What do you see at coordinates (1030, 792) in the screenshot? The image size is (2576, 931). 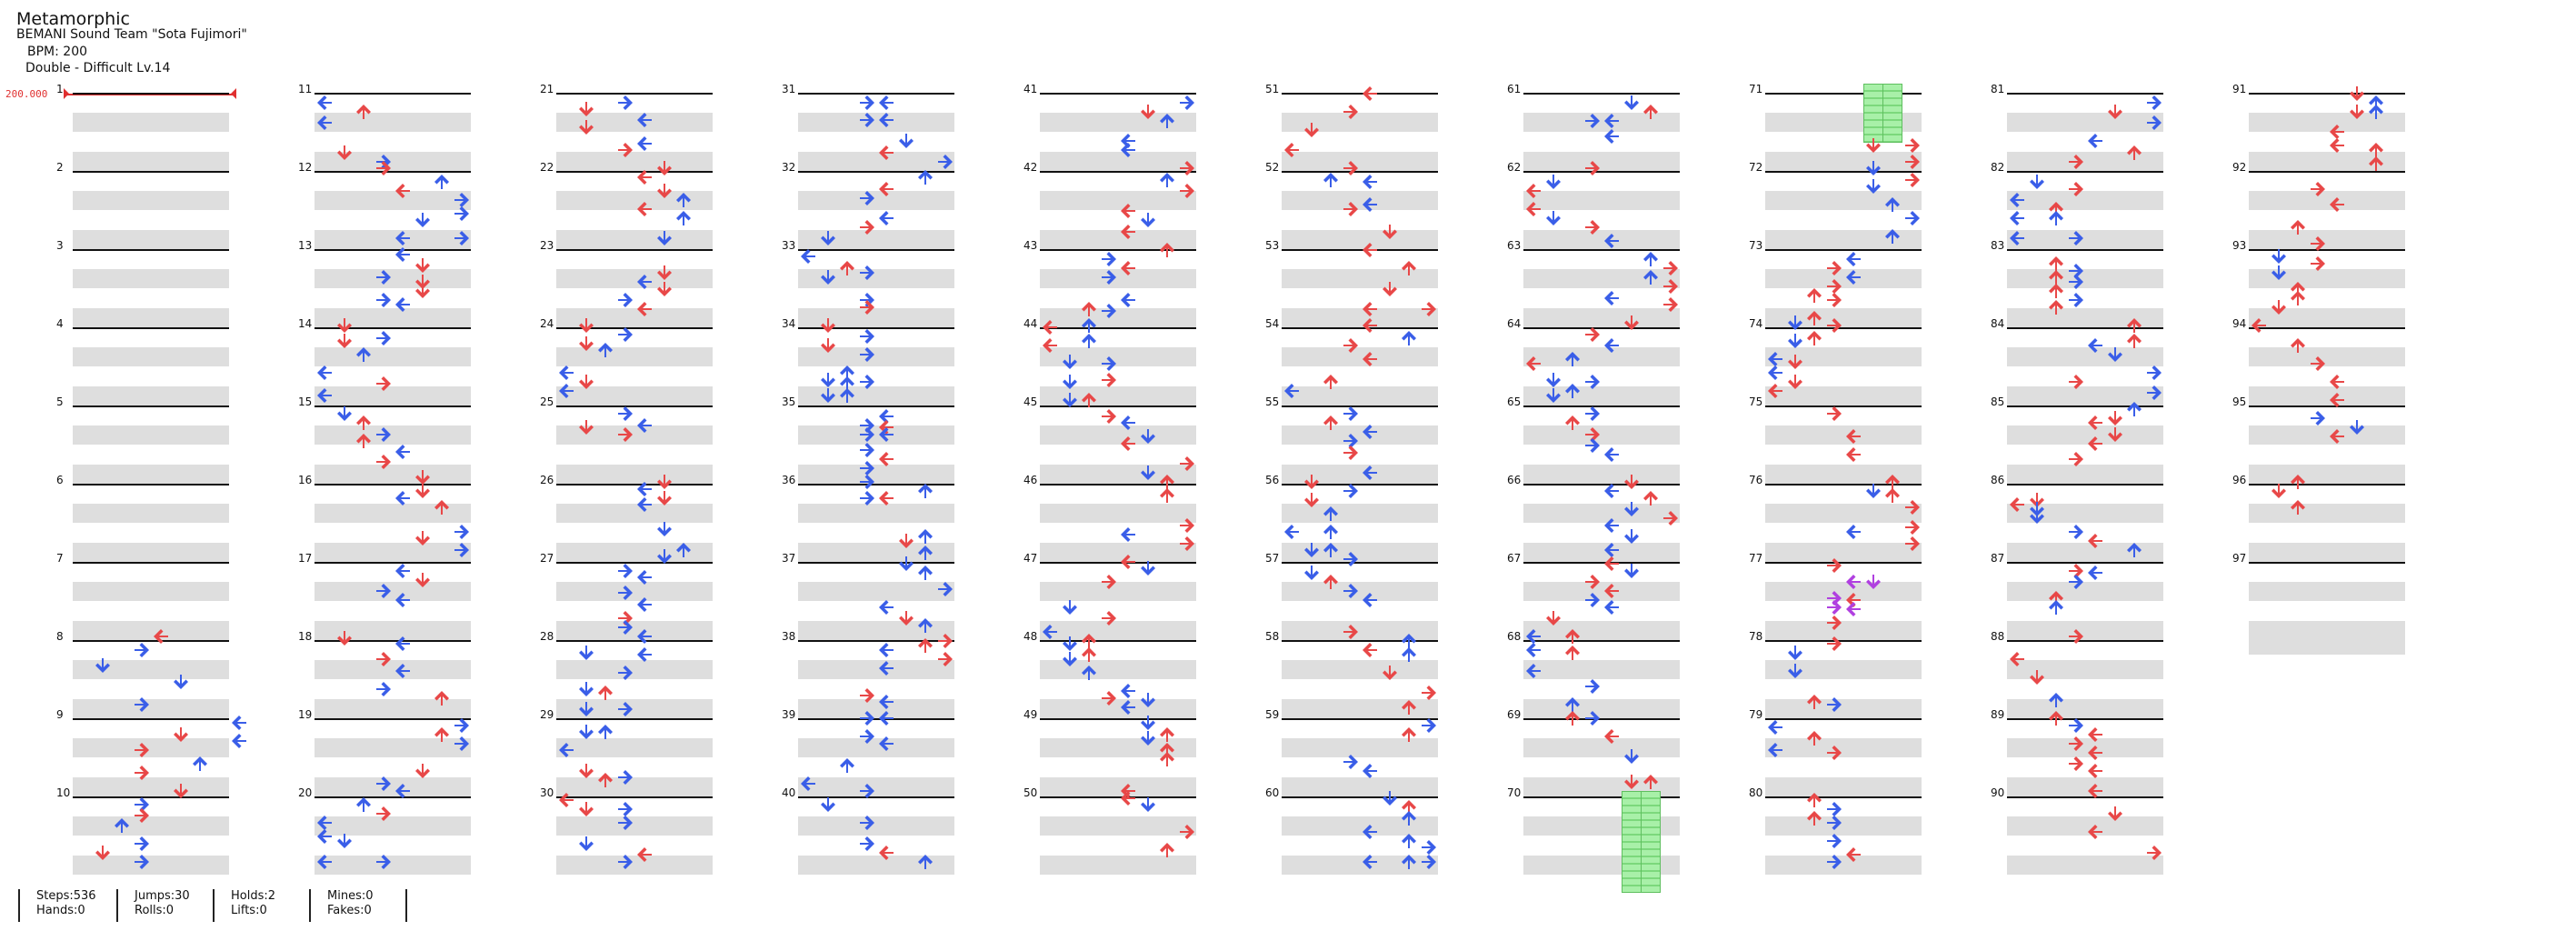 I see `measure-number: 50` at bounding box center [1030, 792].